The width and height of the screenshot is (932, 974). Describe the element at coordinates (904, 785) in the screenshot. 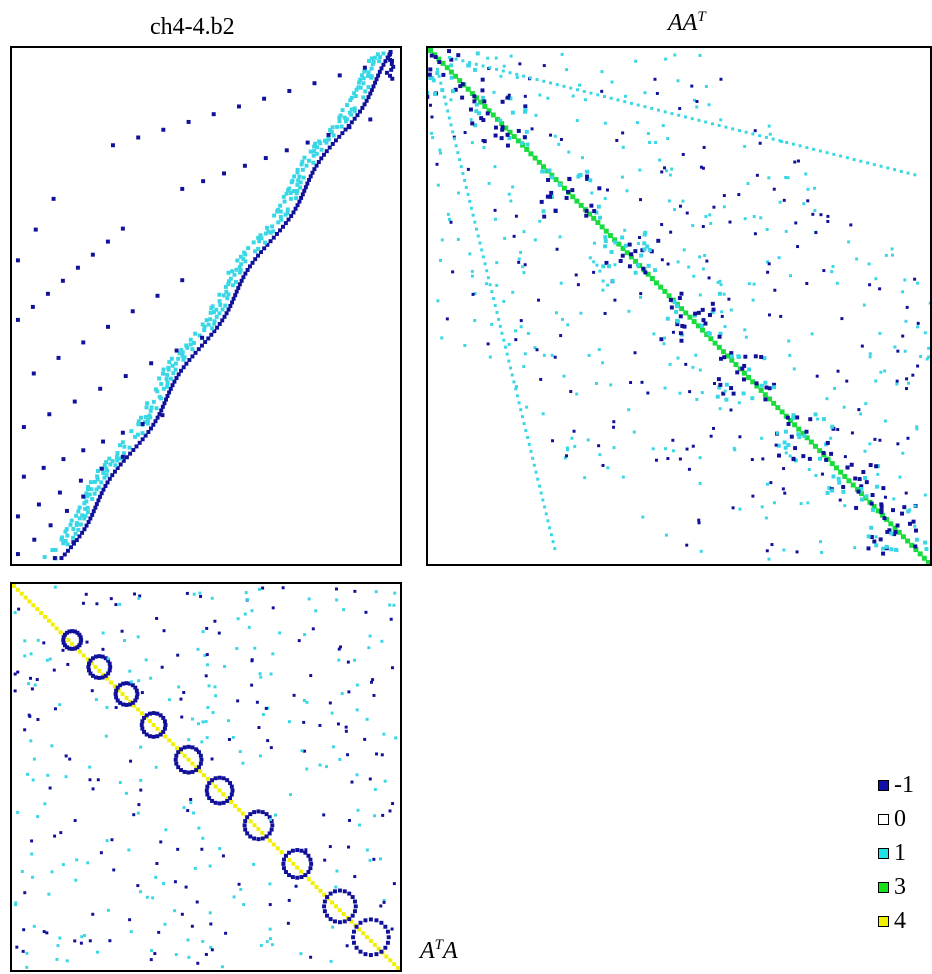

I see `legend-label-neg-one: -1` at that location.